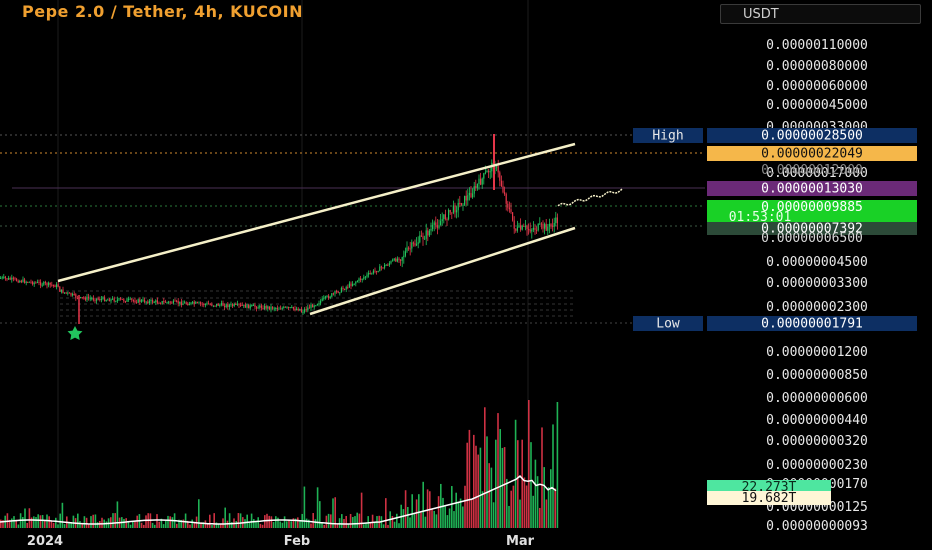  Describe the element at coordinates (812, 323) in the screenshot. I see `low-value-bg` at that location.